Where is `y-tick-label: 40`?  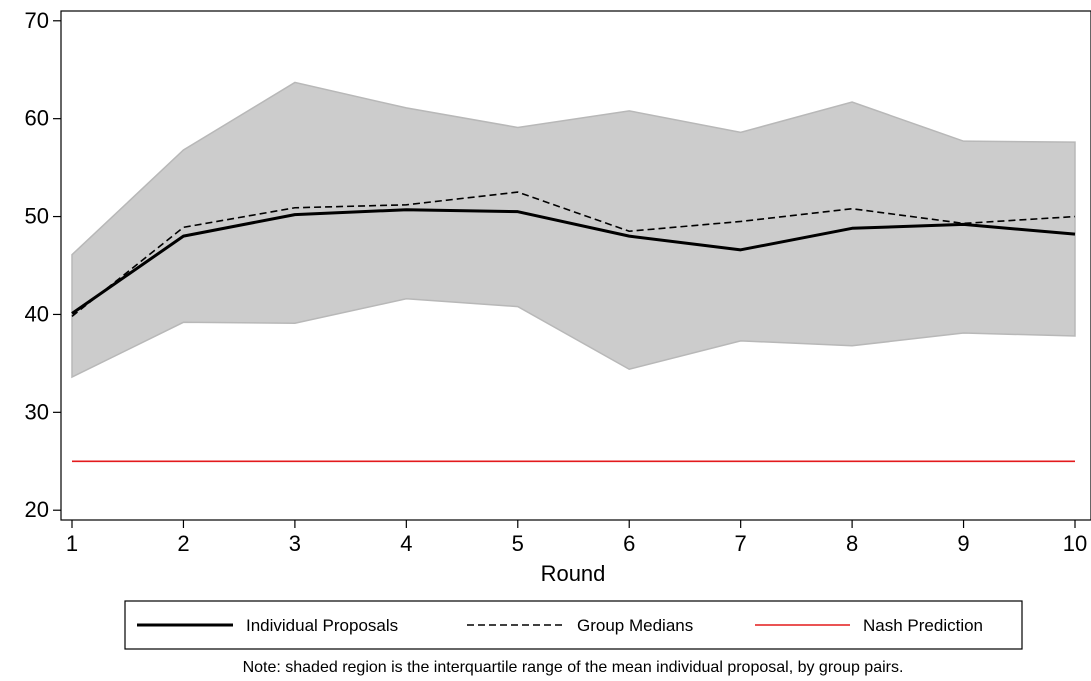 y-tick-label: 40 is located at coordinates (37, 313).